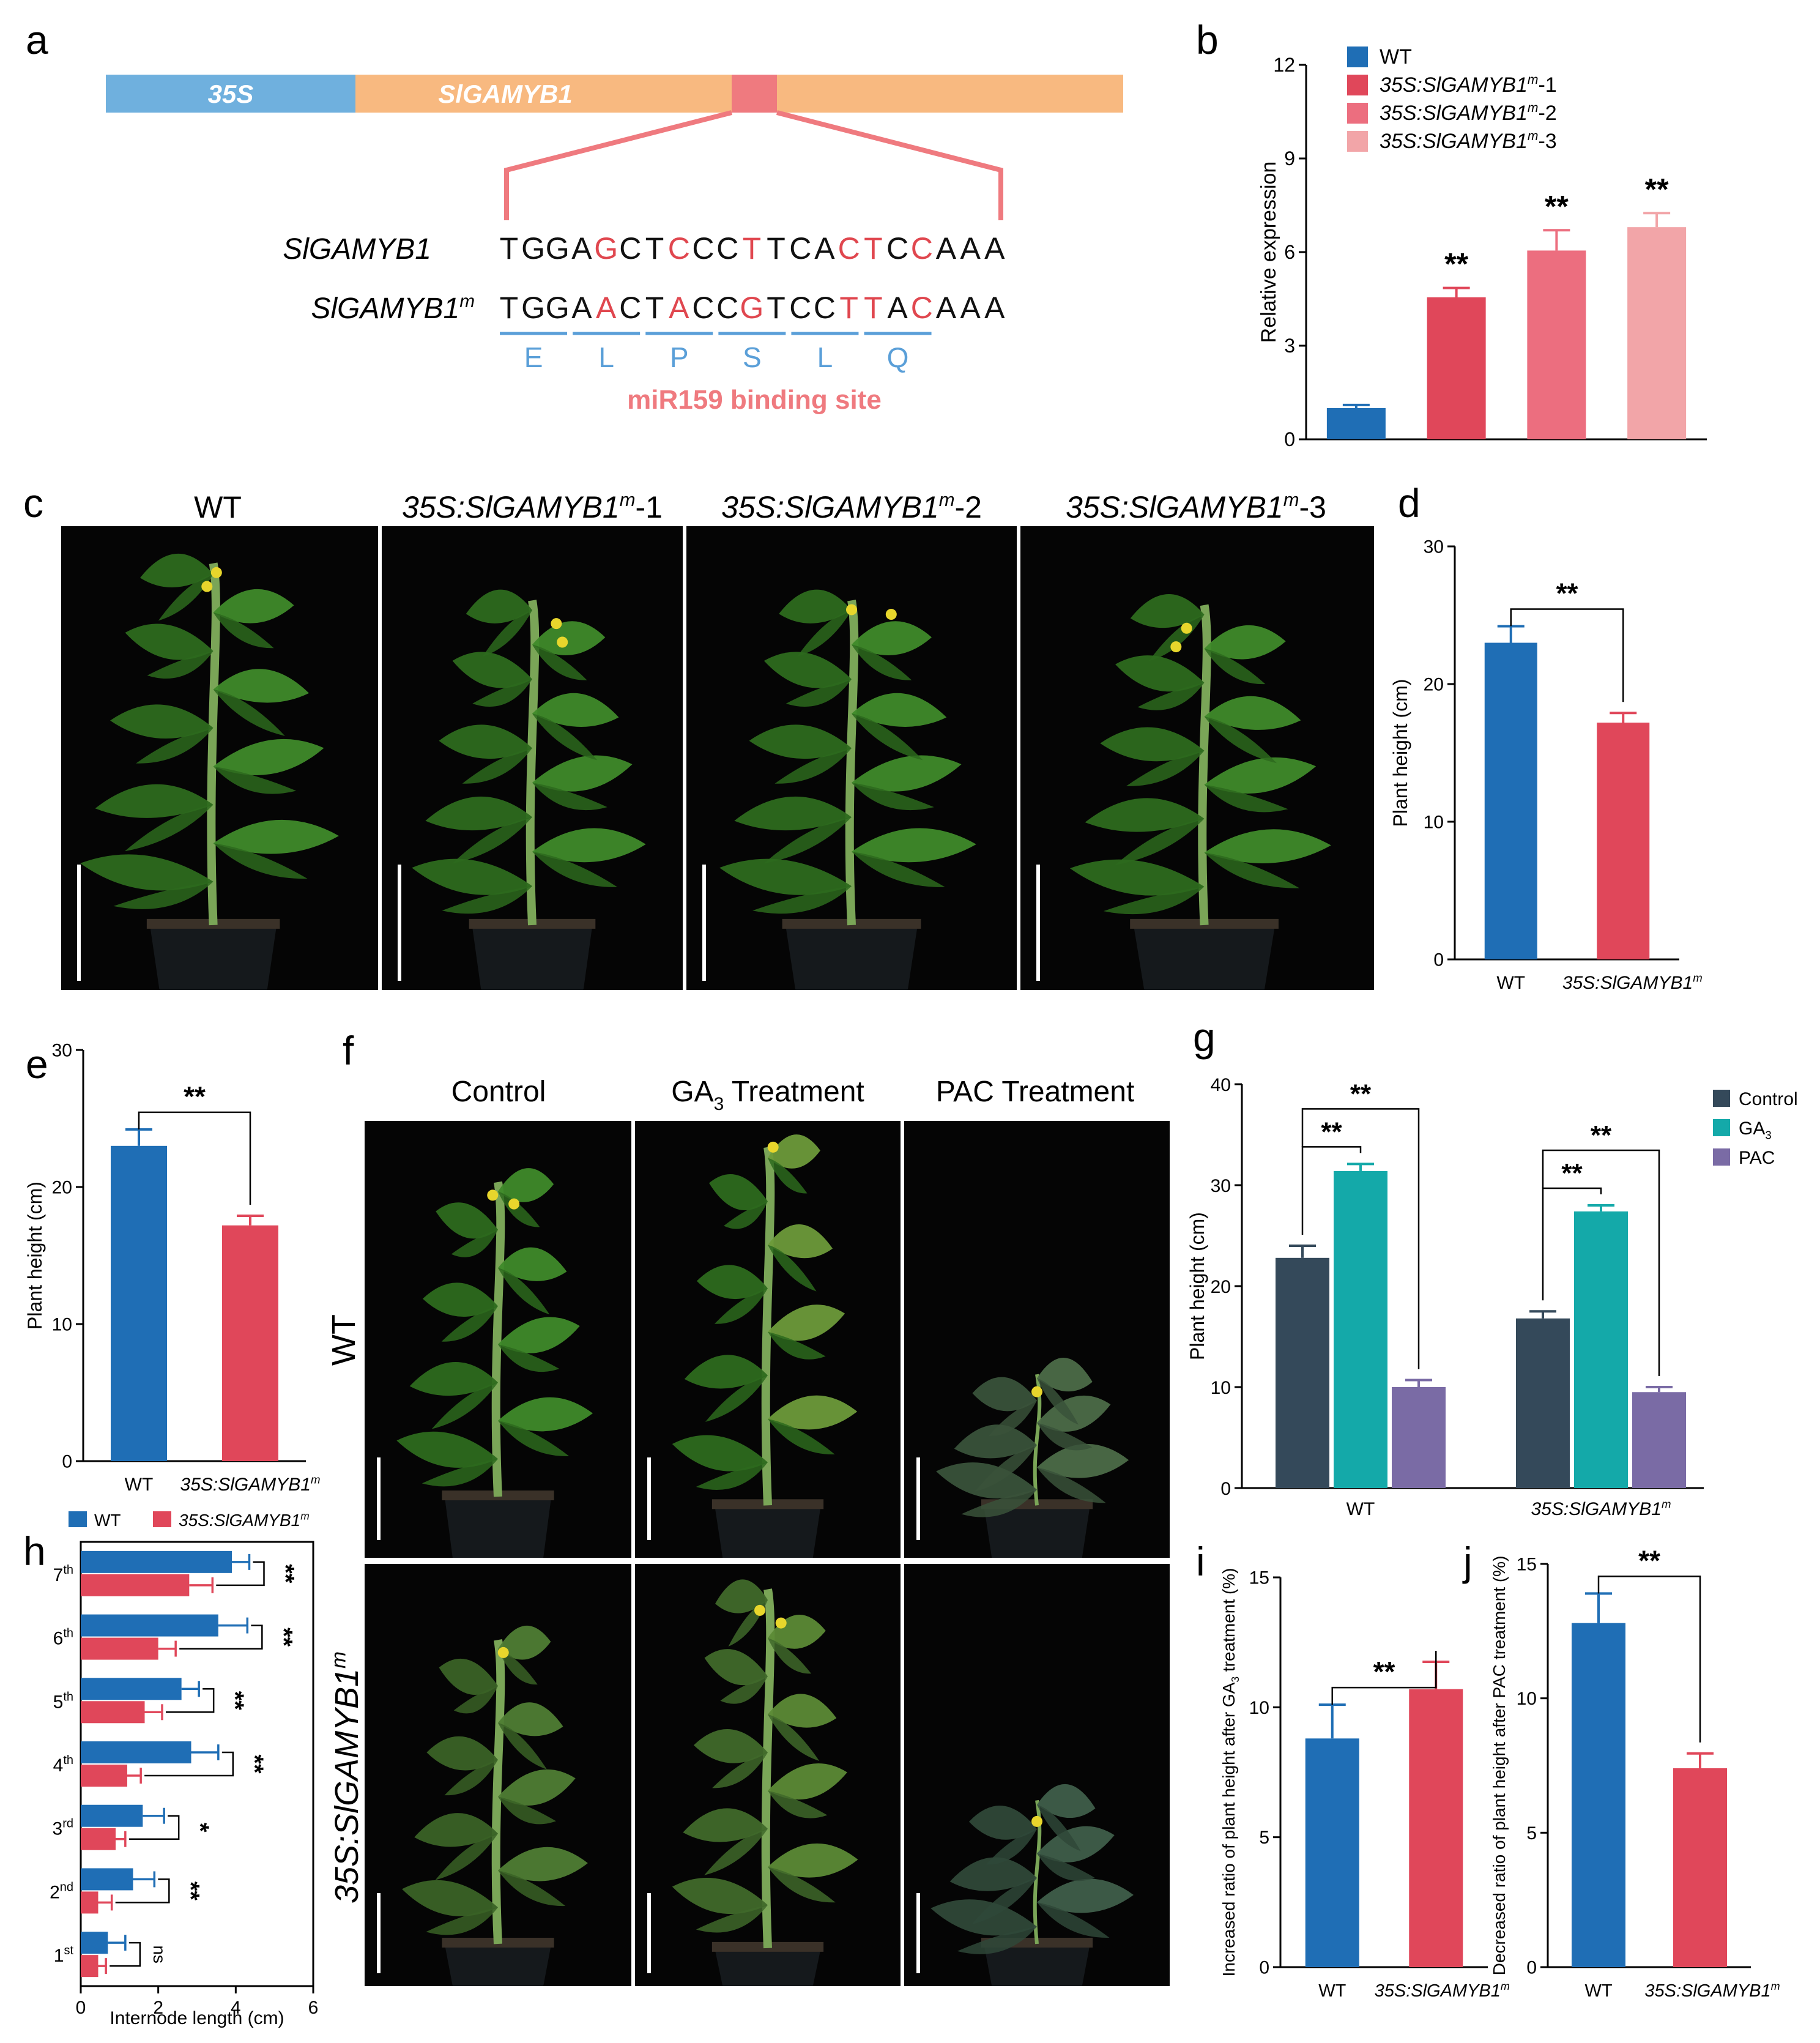  I want to click on seq-wt-base-8: C, so click(703, 248).